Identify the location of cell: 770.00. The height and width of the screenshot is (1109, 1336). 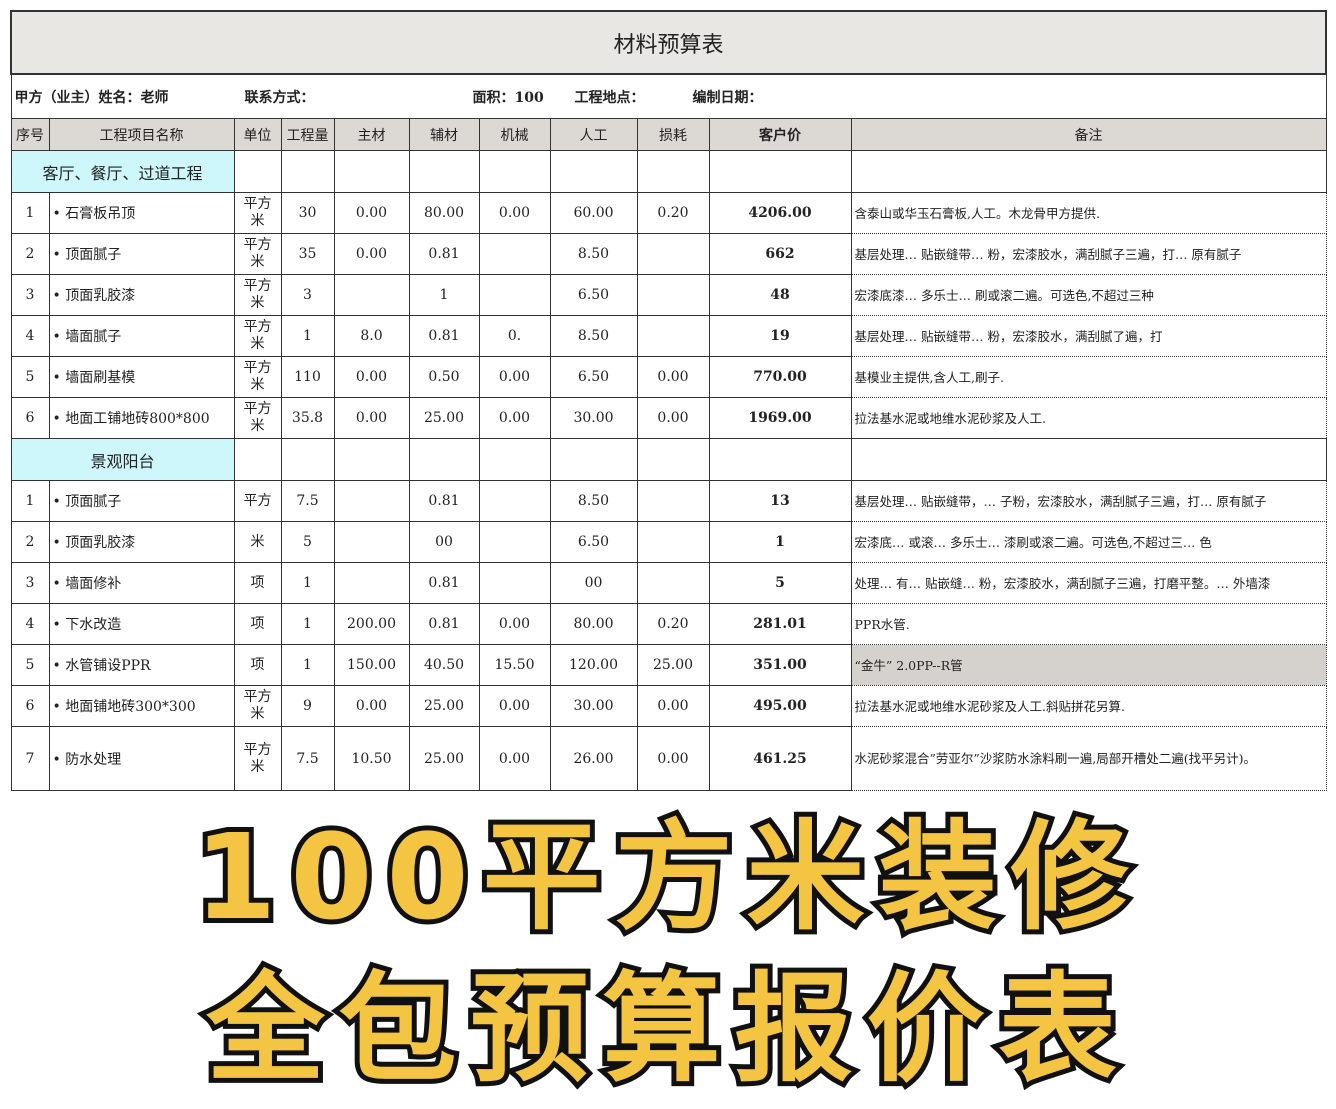
(780, 377).